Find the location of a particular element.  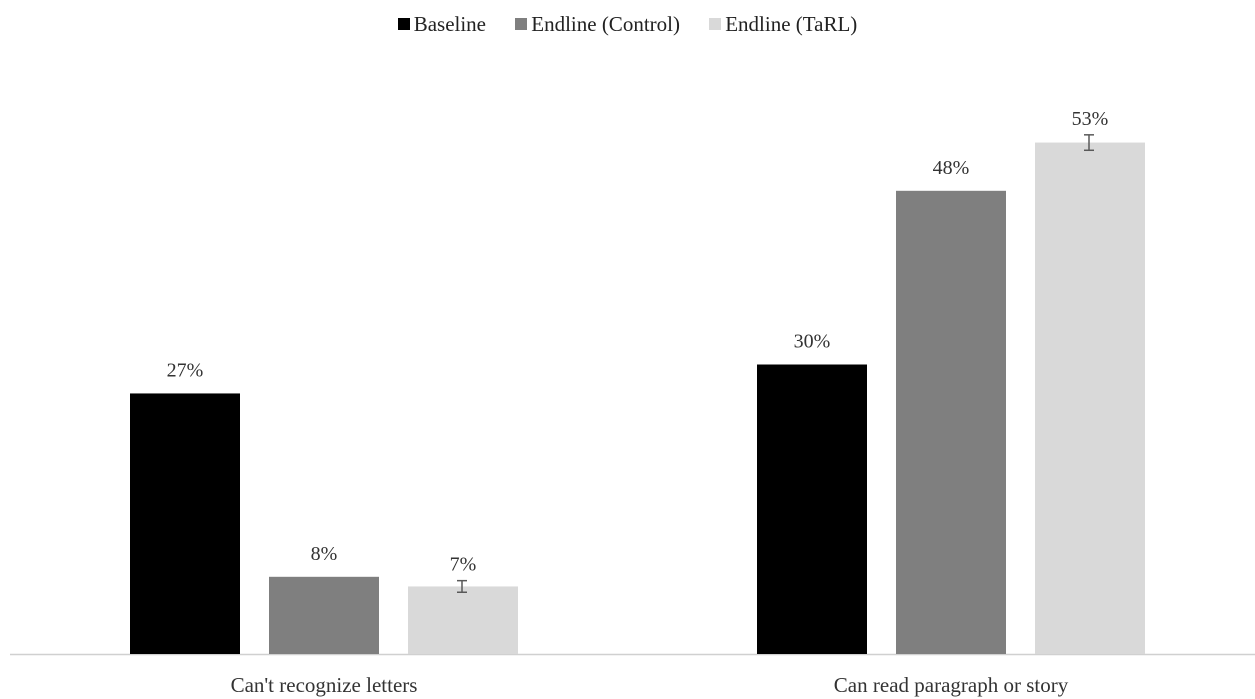

legend-item-baseline: Baseline is located at coordinates (441, 24).